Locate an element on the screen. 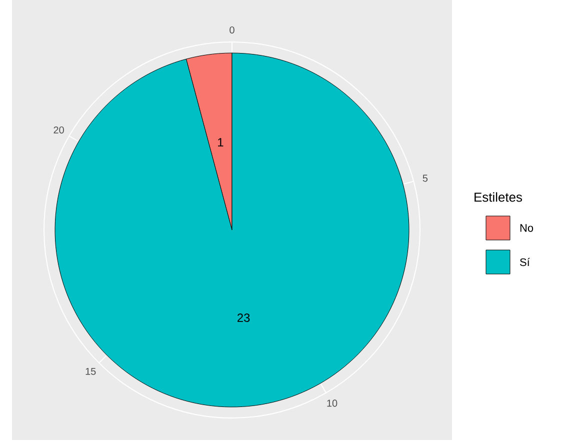 The image size is (561, 447). text: 0 is located at coordinates (232, 30).